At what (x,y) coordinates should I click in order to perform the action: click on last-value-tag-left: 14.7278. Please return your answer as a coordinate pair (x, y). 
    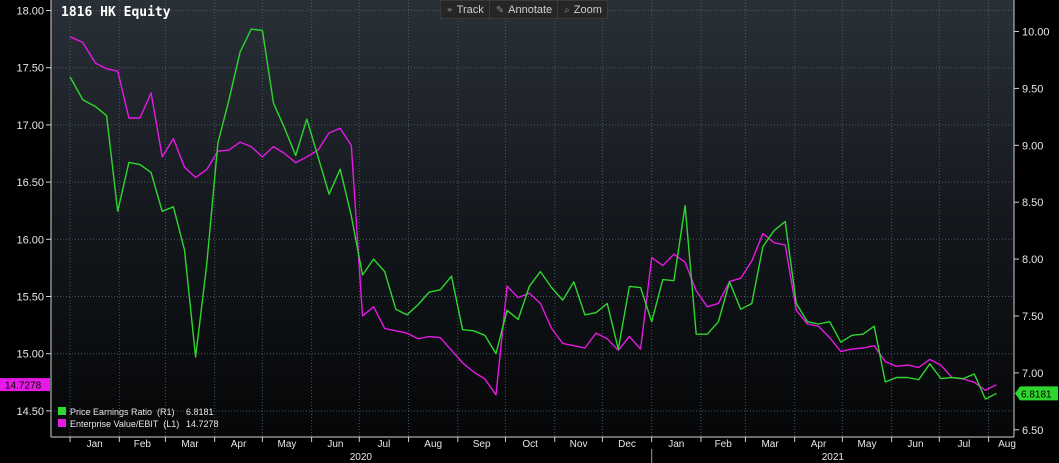
    Looking at the image, I should click on (25, 385).